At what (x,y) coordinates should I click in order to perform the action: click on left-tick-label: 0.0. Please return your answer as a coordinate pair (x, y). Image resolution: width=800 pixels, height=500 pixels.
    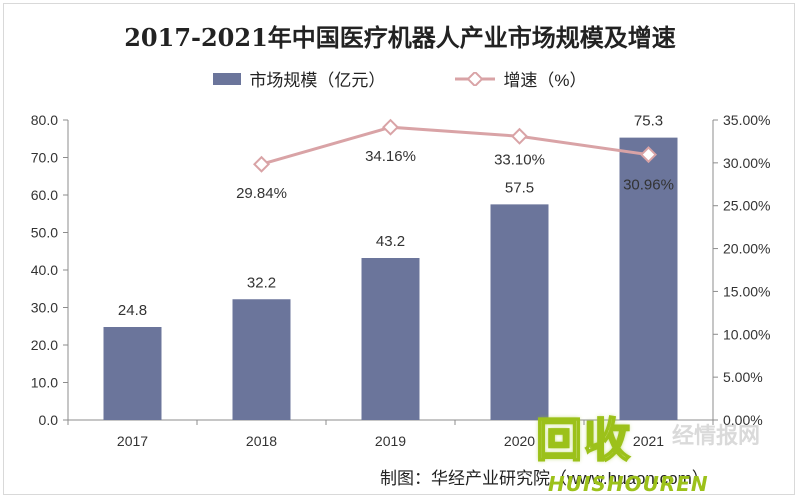
    Looking at the image, I should click on (49, 420).